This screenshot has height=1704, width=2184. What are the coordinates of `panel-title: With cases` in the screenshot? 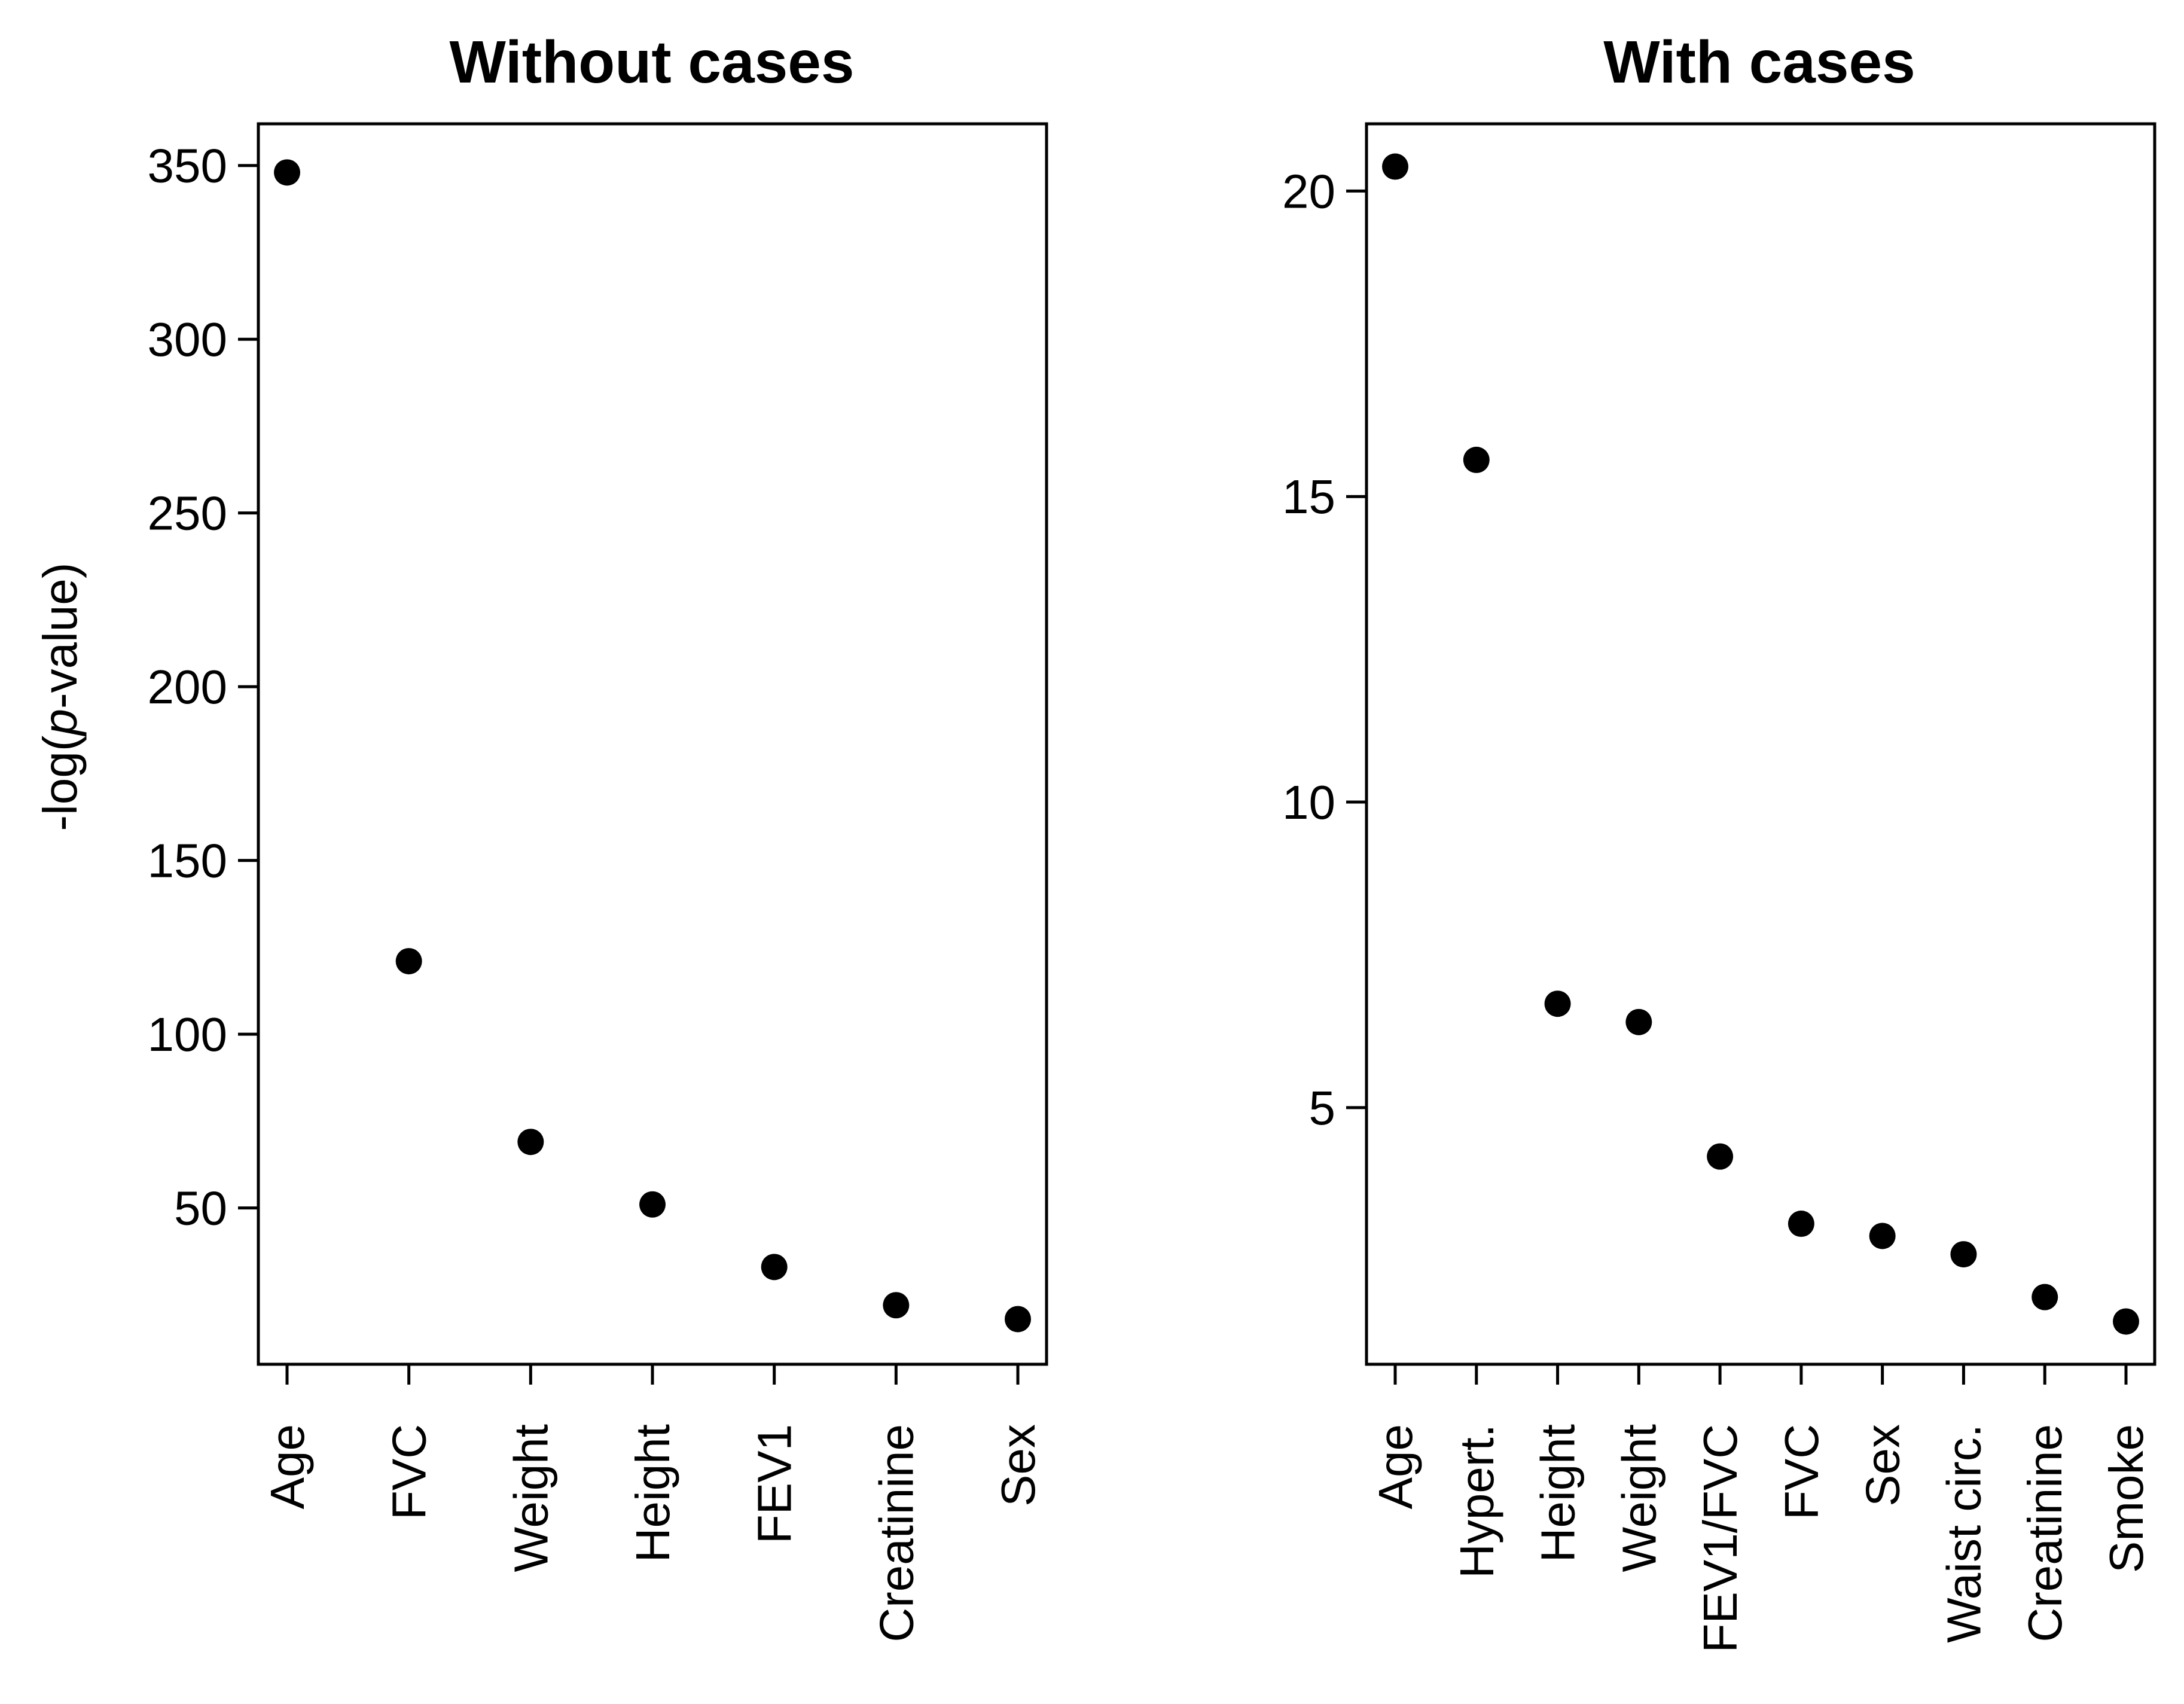 It's located at (1759, 63).